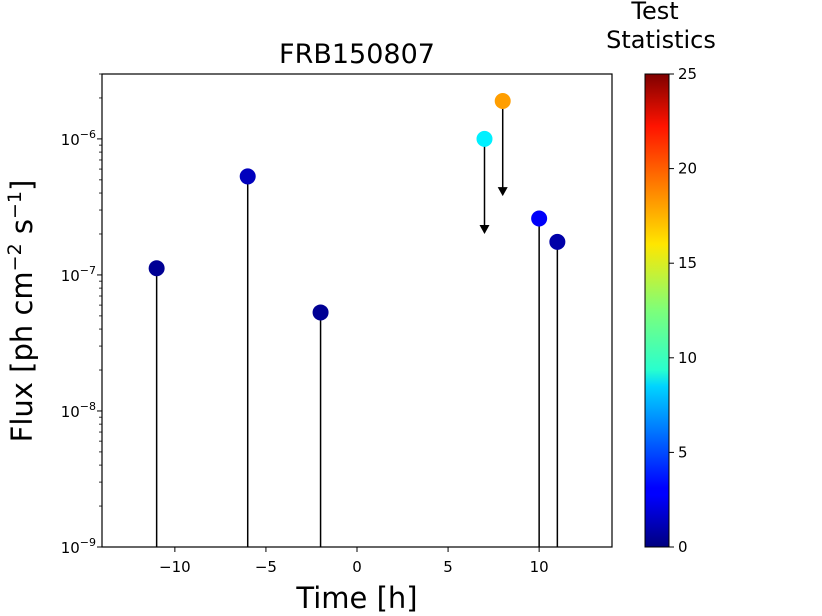 The height and width of the screenshot is (616, 822). What do you see at coordinates (687, 169) in the screenshot?
I see `colorbar-tick-label: 20` at bounding box center [687, 169].